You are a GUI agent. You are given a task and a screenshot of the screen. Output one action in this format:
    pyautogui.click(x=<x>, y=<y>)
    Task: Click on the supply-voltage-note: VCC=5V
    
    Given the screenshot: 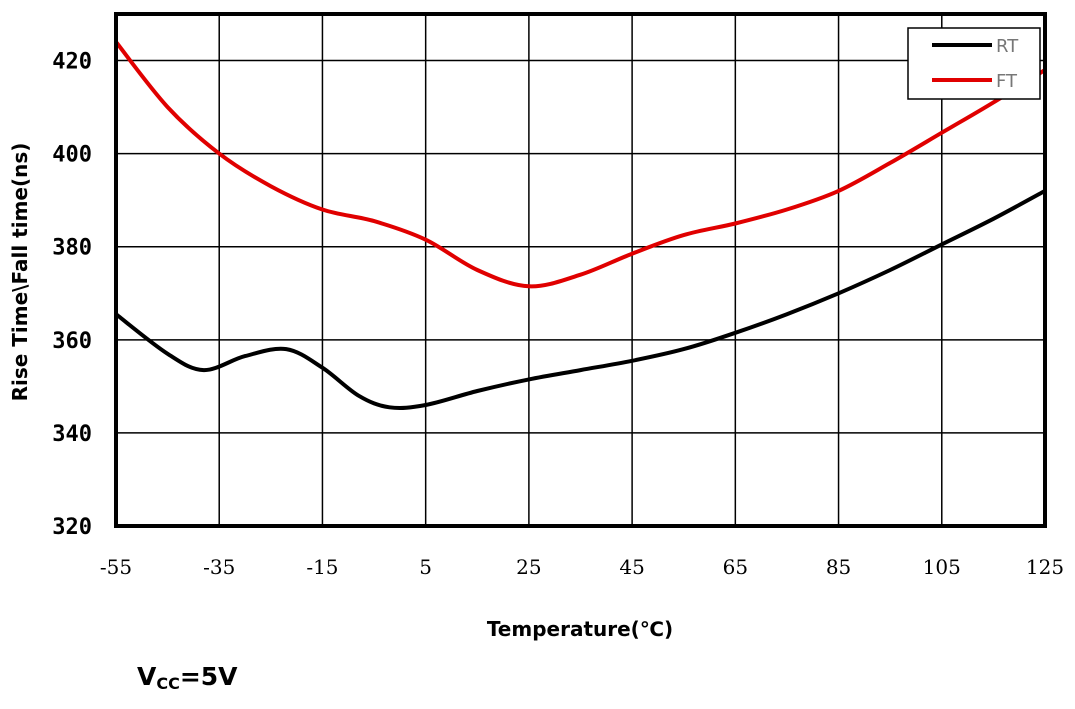 What is the action you would take?
    pyautogui.click(x=187, y=677)
    